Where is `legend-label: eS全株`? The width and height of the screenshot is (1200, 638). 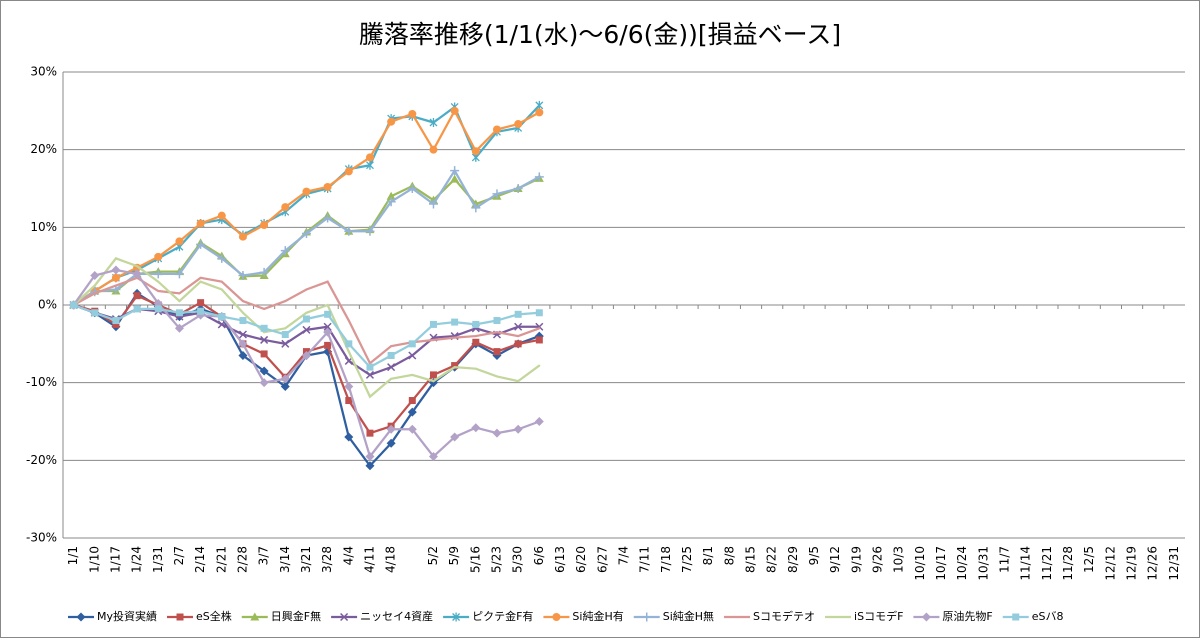 legend-label: eS全株 is located at coordinates (214, 616).